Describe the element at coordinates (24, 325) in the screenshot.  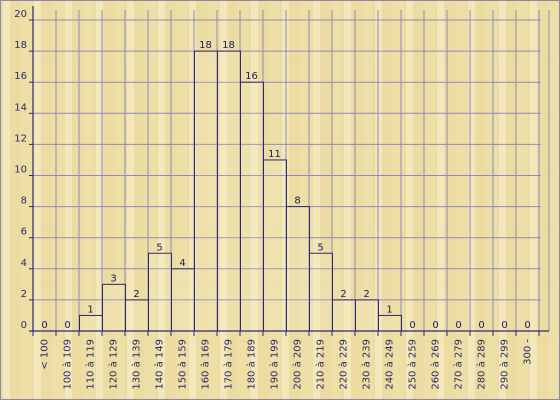
I see `y-tick-label: 0` at that location.